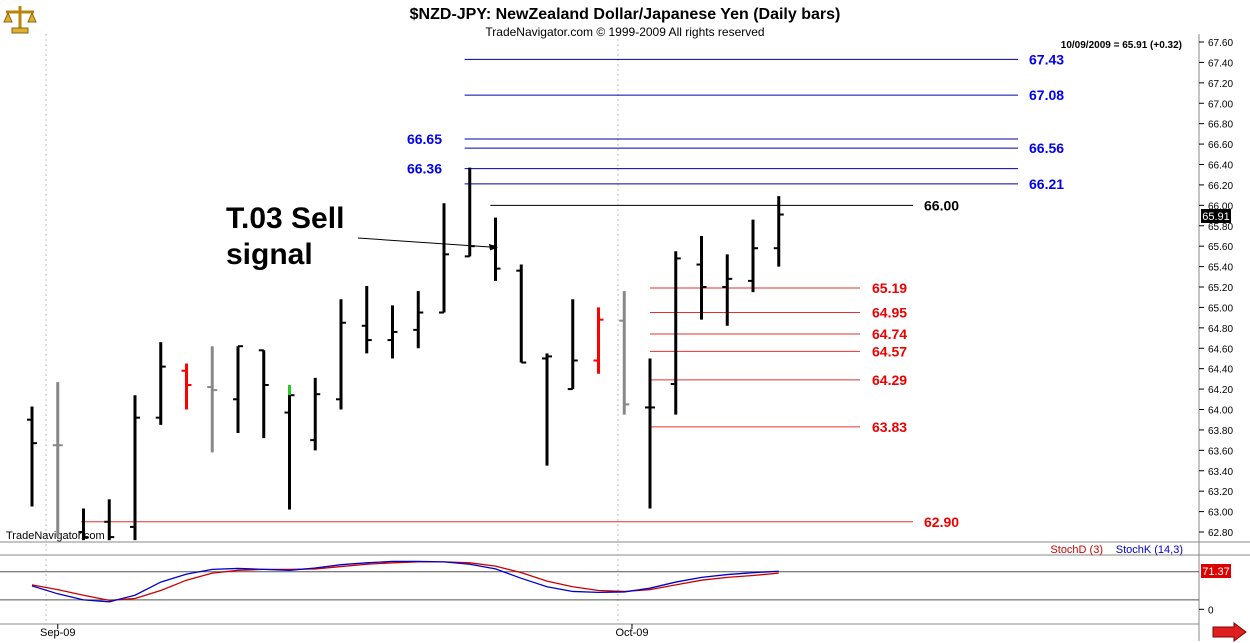 This screenshot has width=1250, height=643. What do you see at coordinates (1220, 84) in the screenshot?
I see `y-tick-label: 67.20` at bounding box center [1220, 84].